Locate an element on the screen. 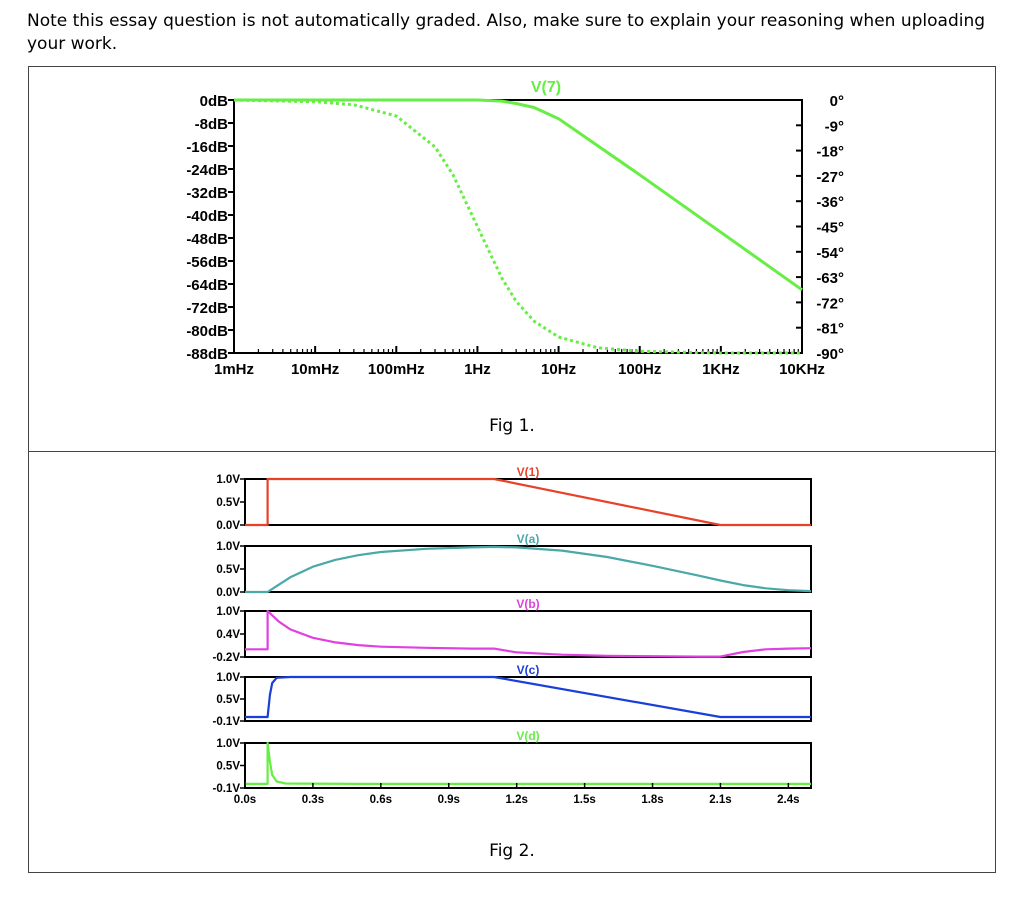  trace-vb is located at coordinates (528, 633).